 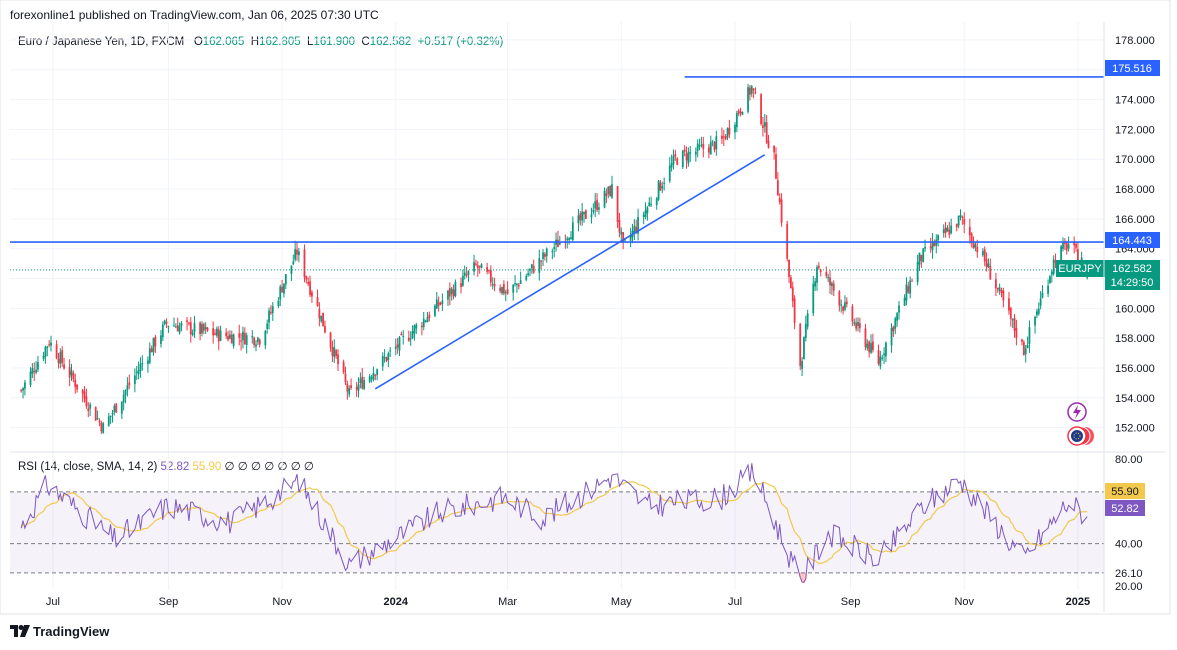 I want to click on time-tick-label: 2024, so click(x=396, y=602).